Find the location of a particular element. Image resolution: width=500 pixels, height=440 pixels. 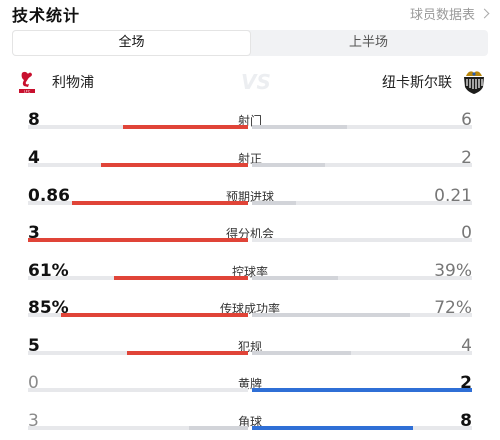

home-stat-value: 5 is located at coordinates (34, 346).